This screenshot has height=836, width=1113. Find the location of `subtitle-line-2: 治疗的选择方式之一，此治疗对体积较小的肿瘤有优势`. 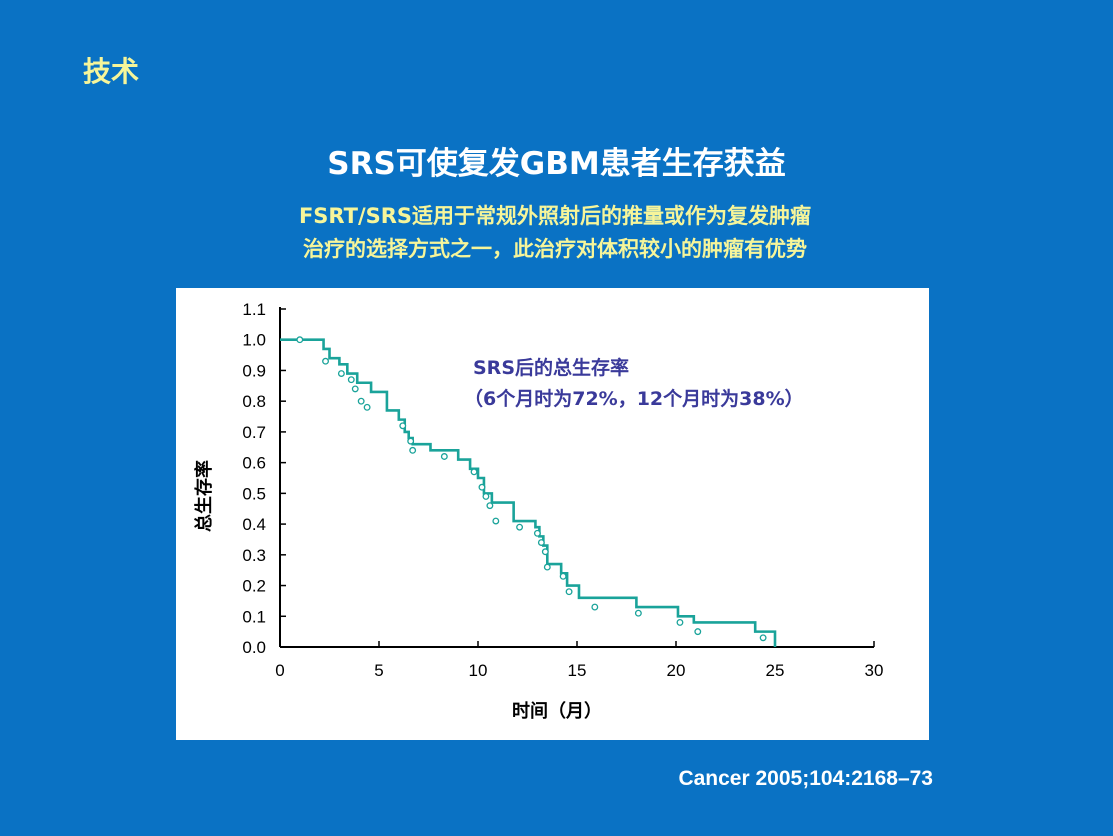

subtitle-line-2: 治疗的选择方式之一，此治疗对体积较小的肿瘤有优势 is located at coordinates (555, 249).